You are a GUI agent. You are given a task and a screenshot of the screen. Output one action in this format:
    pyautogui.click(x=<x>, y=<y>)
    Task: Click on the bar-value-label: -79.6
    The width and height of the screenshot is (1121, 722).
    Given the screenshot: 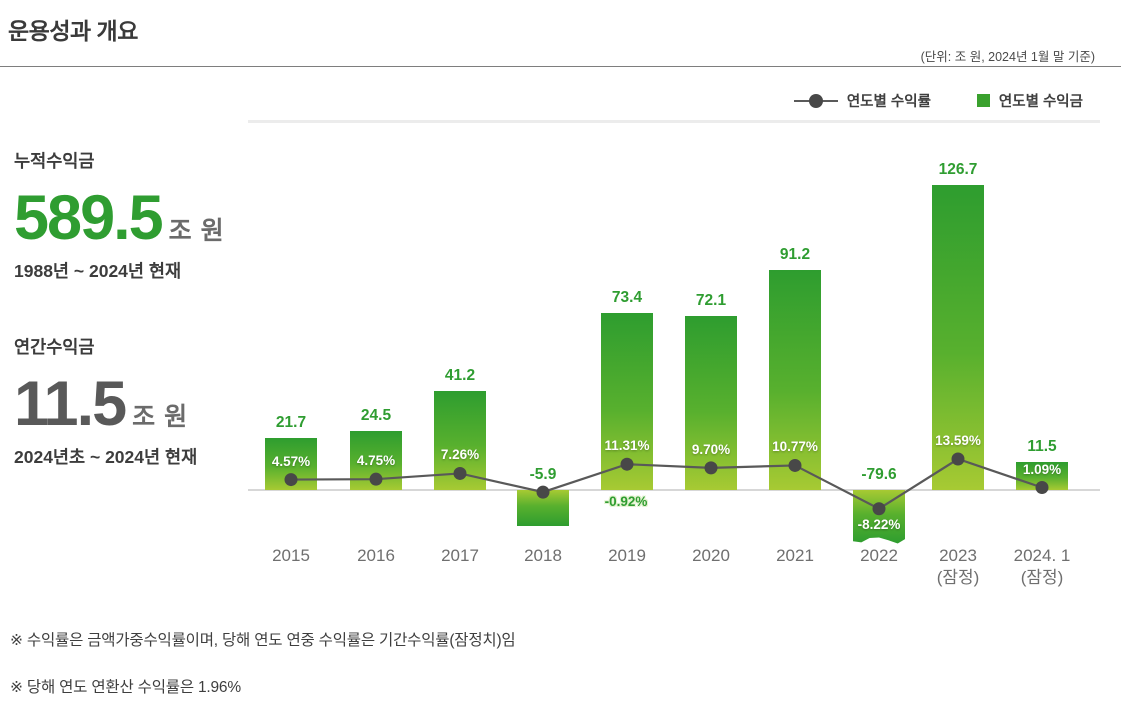 What is the action you would take?
    pyautogui.click(x=879, y=474)
    